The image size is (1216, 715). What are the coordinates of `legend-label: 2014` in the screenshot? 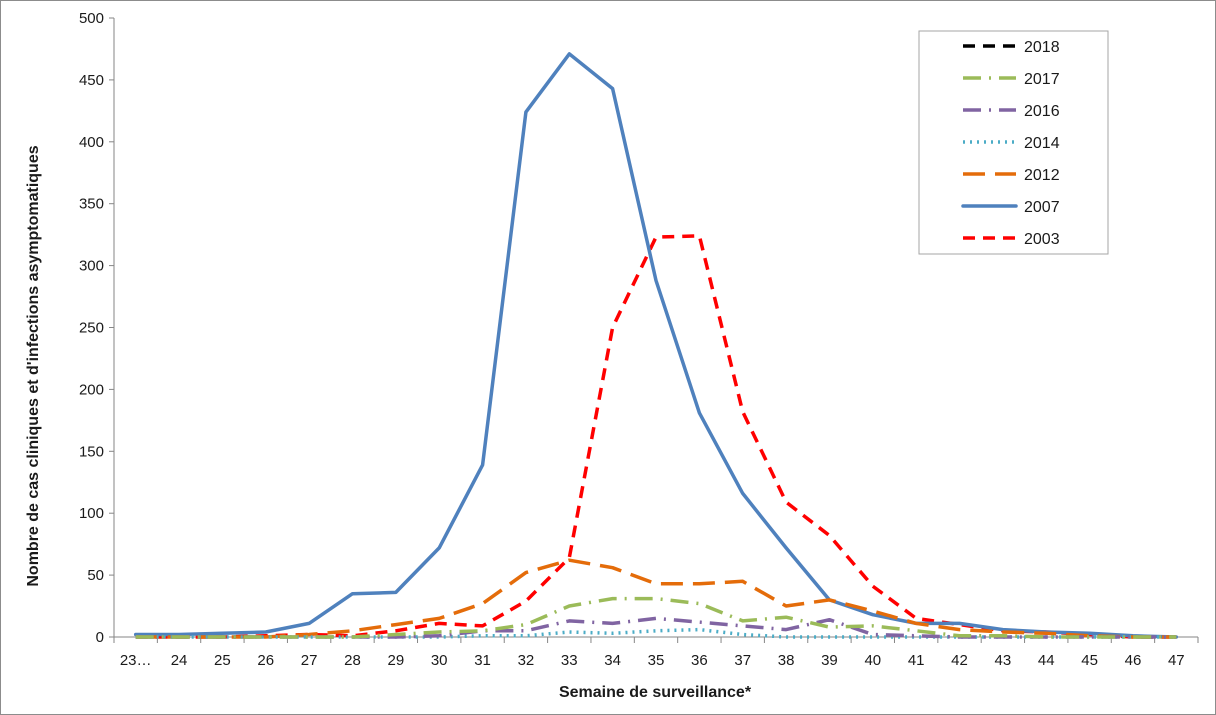 It's located at (1042, 143).